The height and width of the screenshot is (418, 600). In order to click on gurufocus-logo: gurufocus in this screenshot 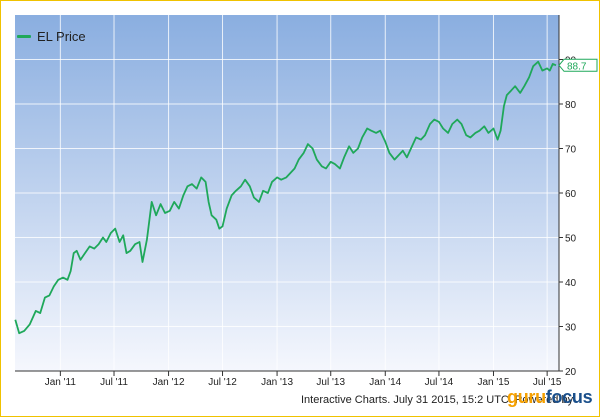, I will do `click(550, 397)`.